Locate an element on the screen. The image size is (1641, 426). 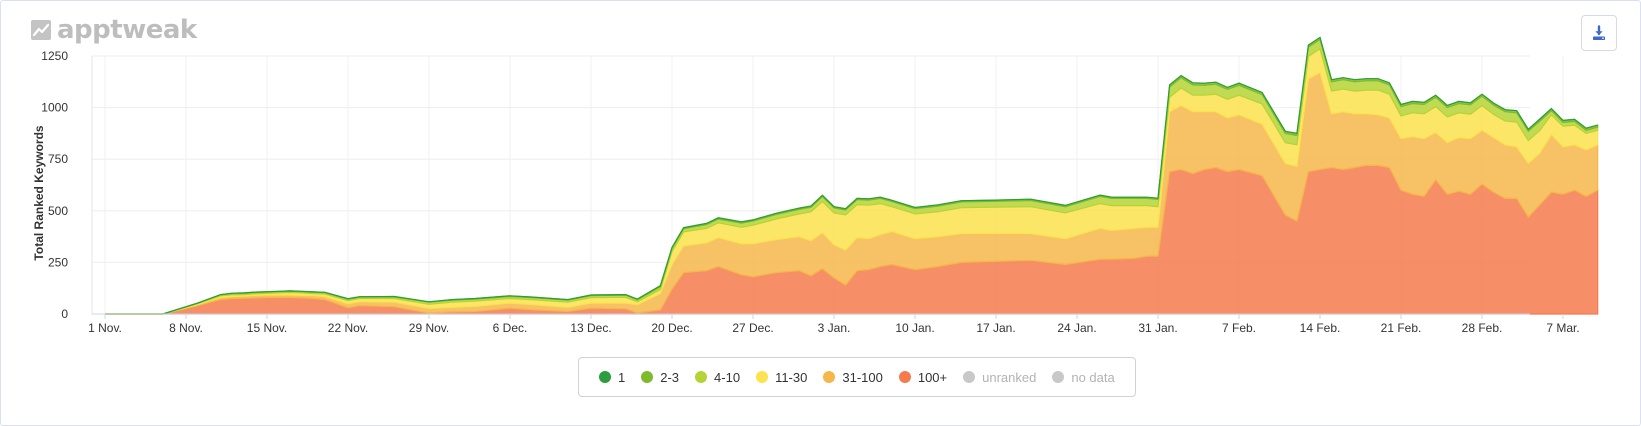
y-tick-label: 1000 is located at coordinates (54, 108).